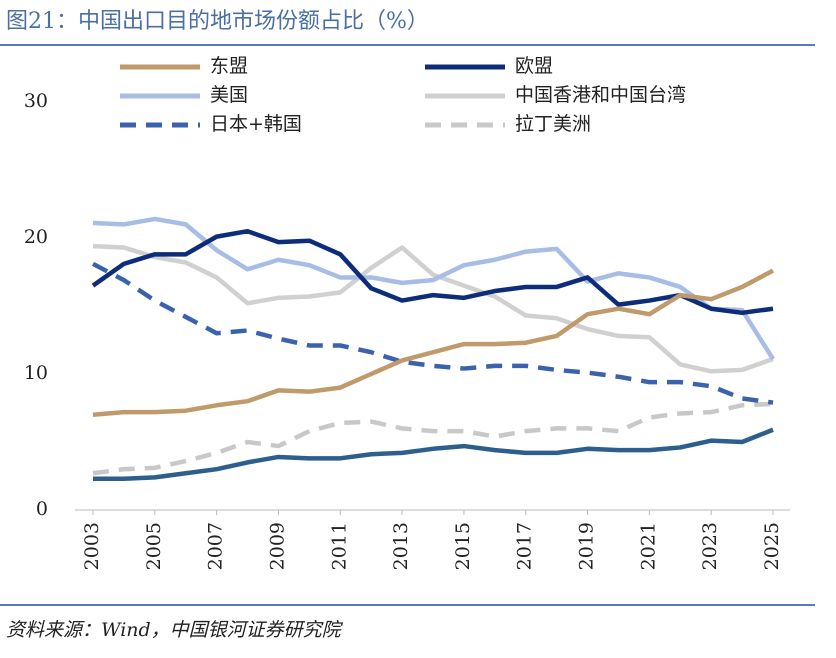 This screenshot has height=658, width=836. Describe the element at coordinates (36, 373) in the screenshot. I see `y-tick-label: 10` at that location.